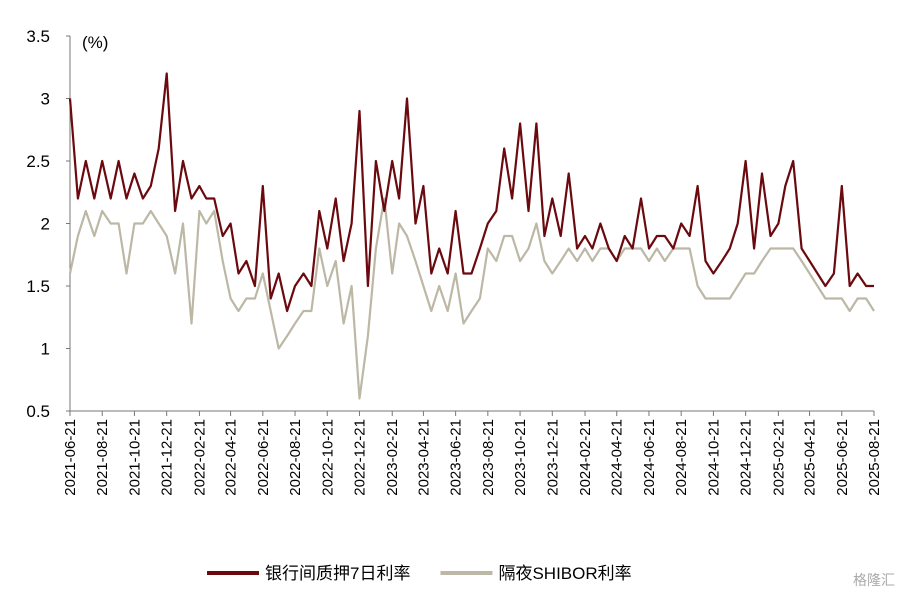  Describe the element at coordinates (874, 580) in the screenshot. I see `watermark: 格隆汇` at that location.